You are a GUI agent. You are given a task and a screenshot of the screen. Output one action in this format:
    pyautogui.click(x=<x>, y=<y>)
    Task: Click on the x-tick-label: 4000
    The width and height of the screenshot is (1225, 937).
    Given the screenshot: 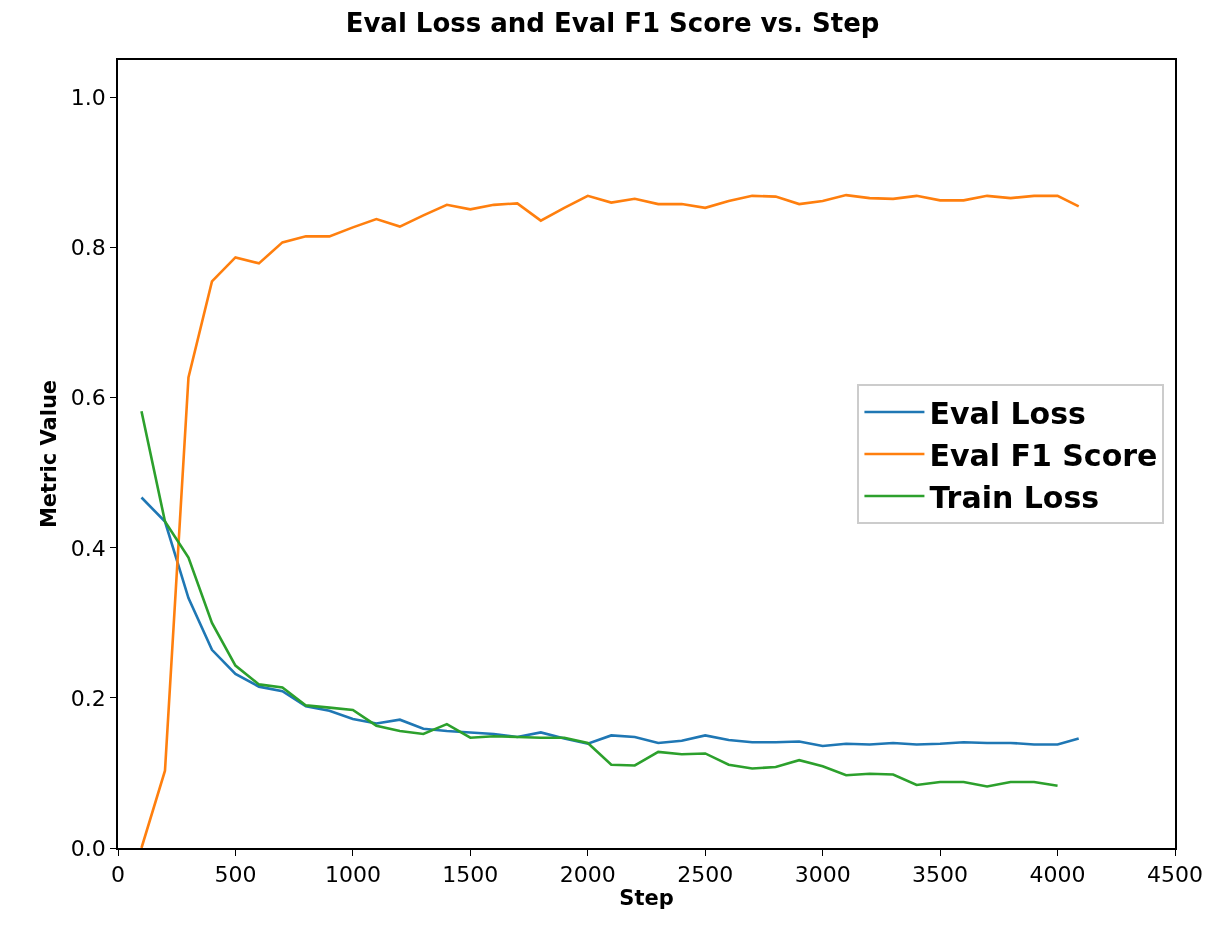 What is the action you would take?
    pyautogui.click(x=1057, y=875)
    